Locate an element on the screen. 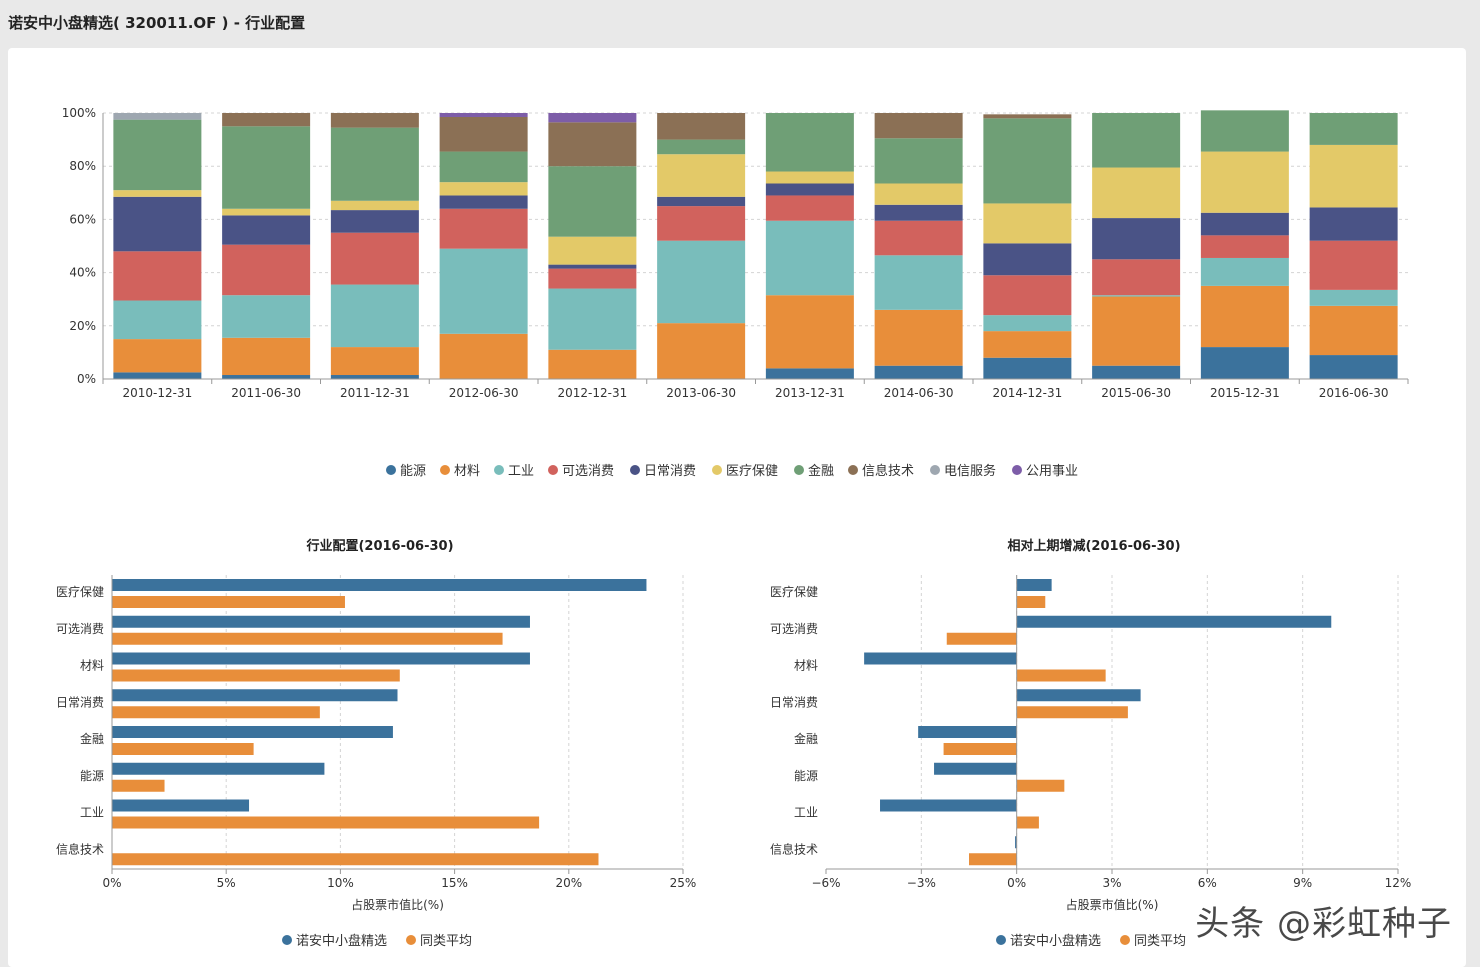  legend-label: 信息技术 is located at coordinates (888, 471).